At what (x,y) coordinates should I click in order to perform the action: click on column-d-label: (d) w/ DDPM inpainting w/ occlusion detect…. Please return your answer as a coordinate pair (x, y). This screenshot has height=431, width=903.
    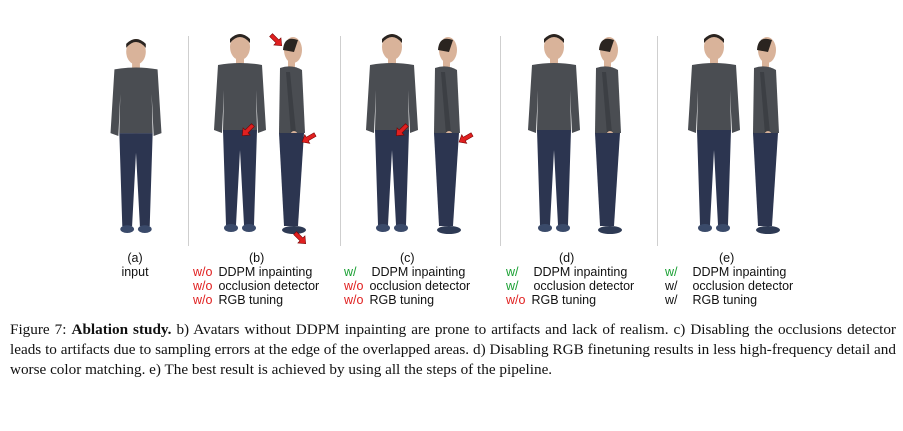
    Looking at the image, I should click on (570, 279).